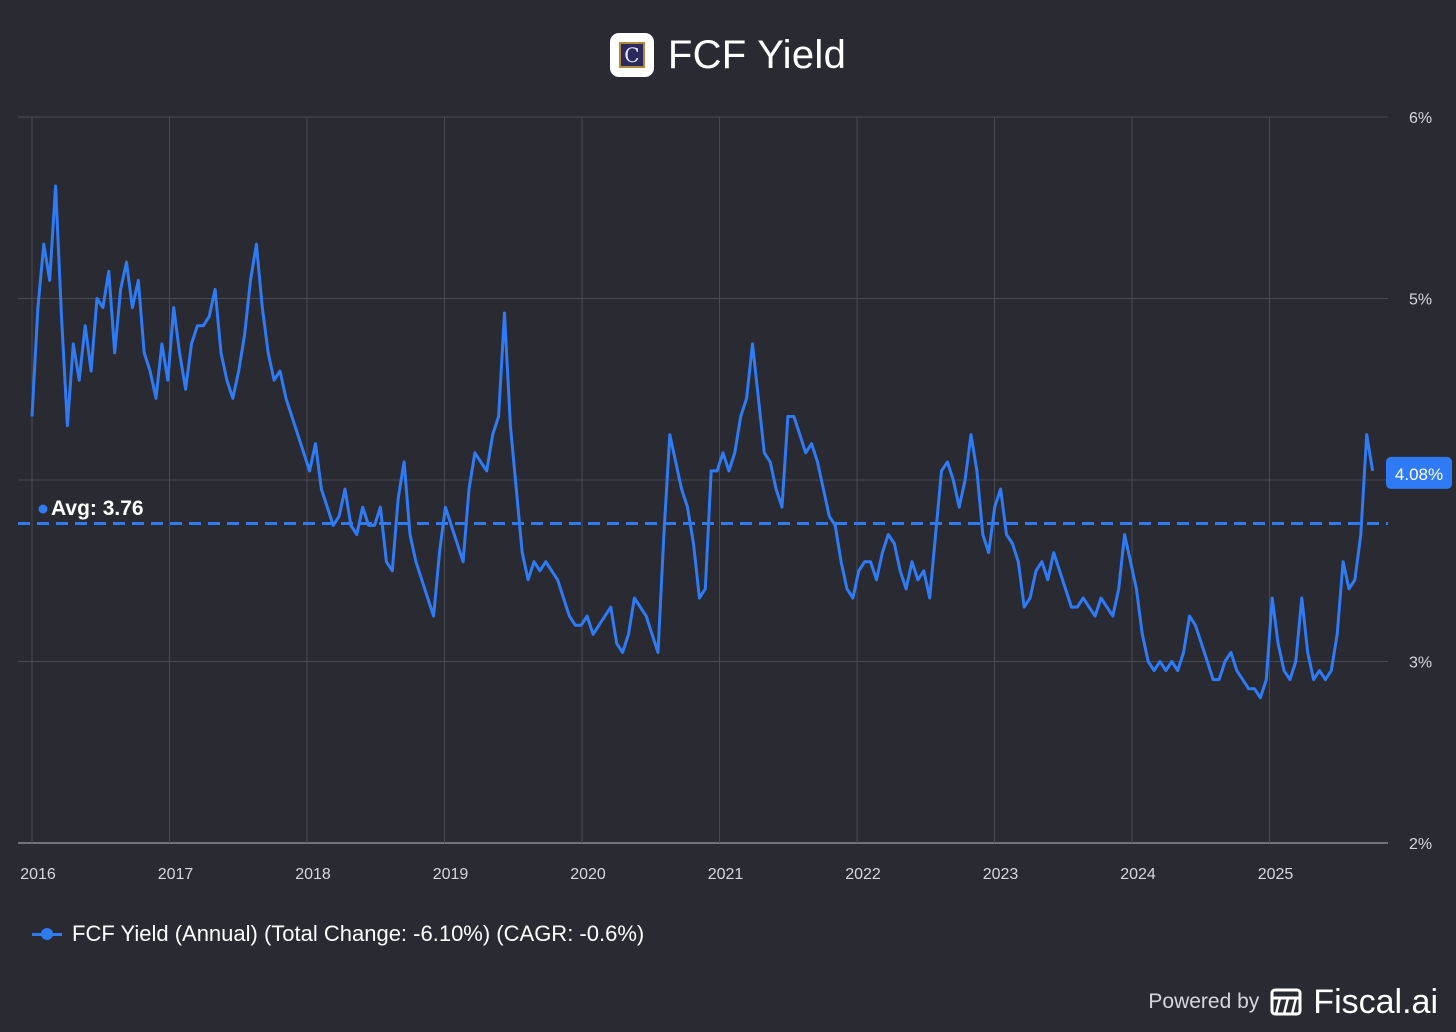 The width and height of the screenshot is (1456, 1032). I want to click on x-tick-label: 2018, so click(313, 874).